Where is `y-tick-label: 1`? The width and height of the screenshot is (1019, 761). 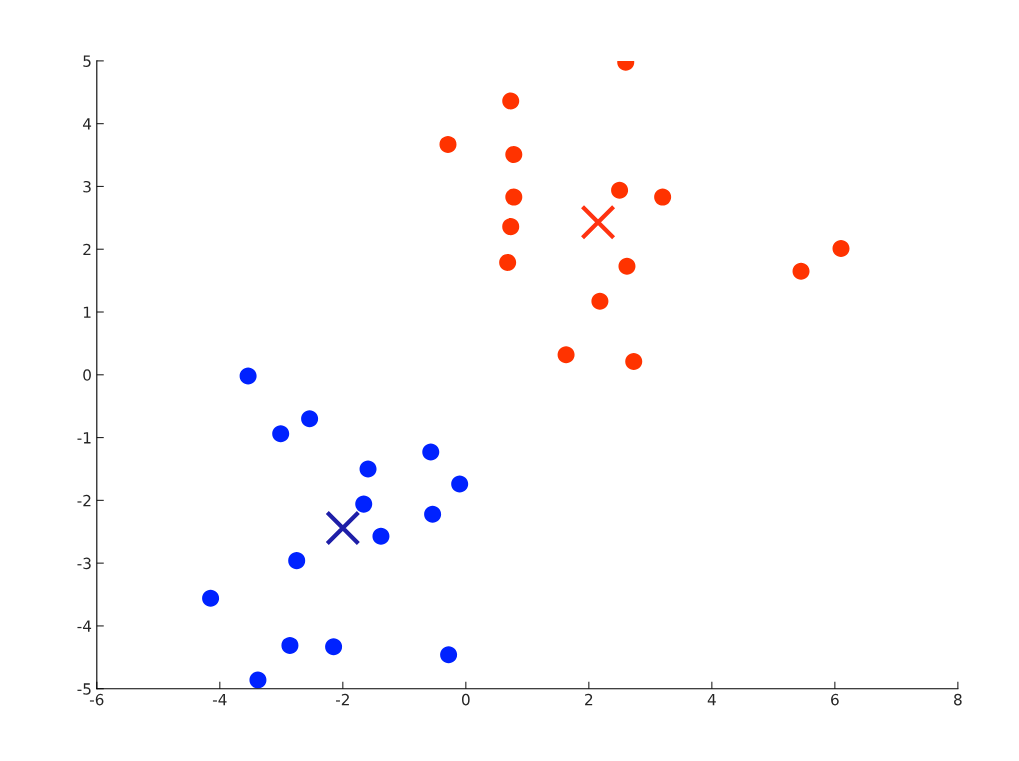
y-tick-label: 1 is located at coordinates (87, 312).